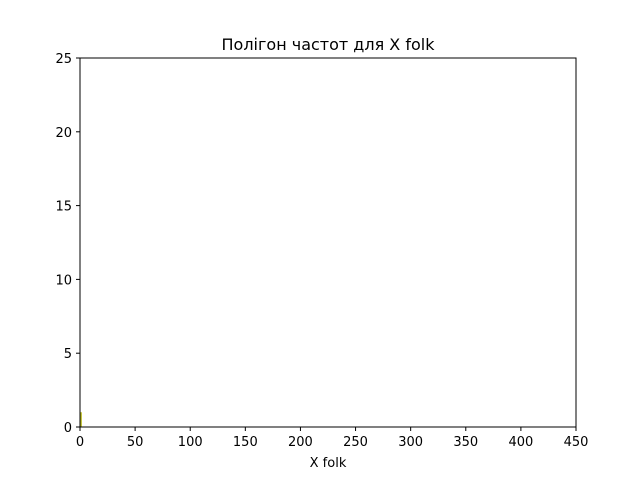 The width and height of the screenshot is (640, 480). Describe the element at coordinates (63, 207) in the screenshot. I see `y-tick-label: 15` at that location.